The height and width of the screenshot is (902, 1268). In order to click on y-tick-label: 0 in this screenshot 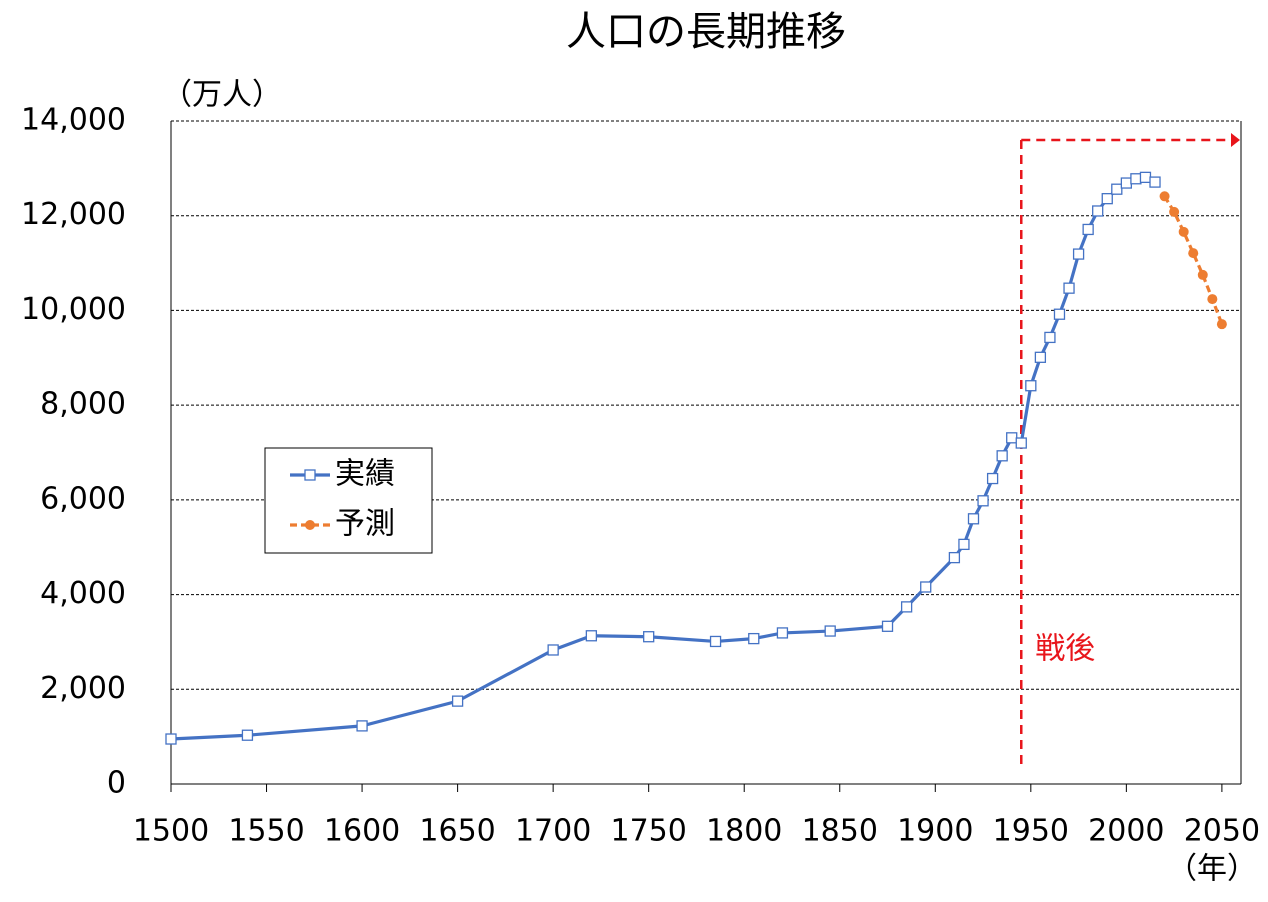, I will do `click(116, 783)`.